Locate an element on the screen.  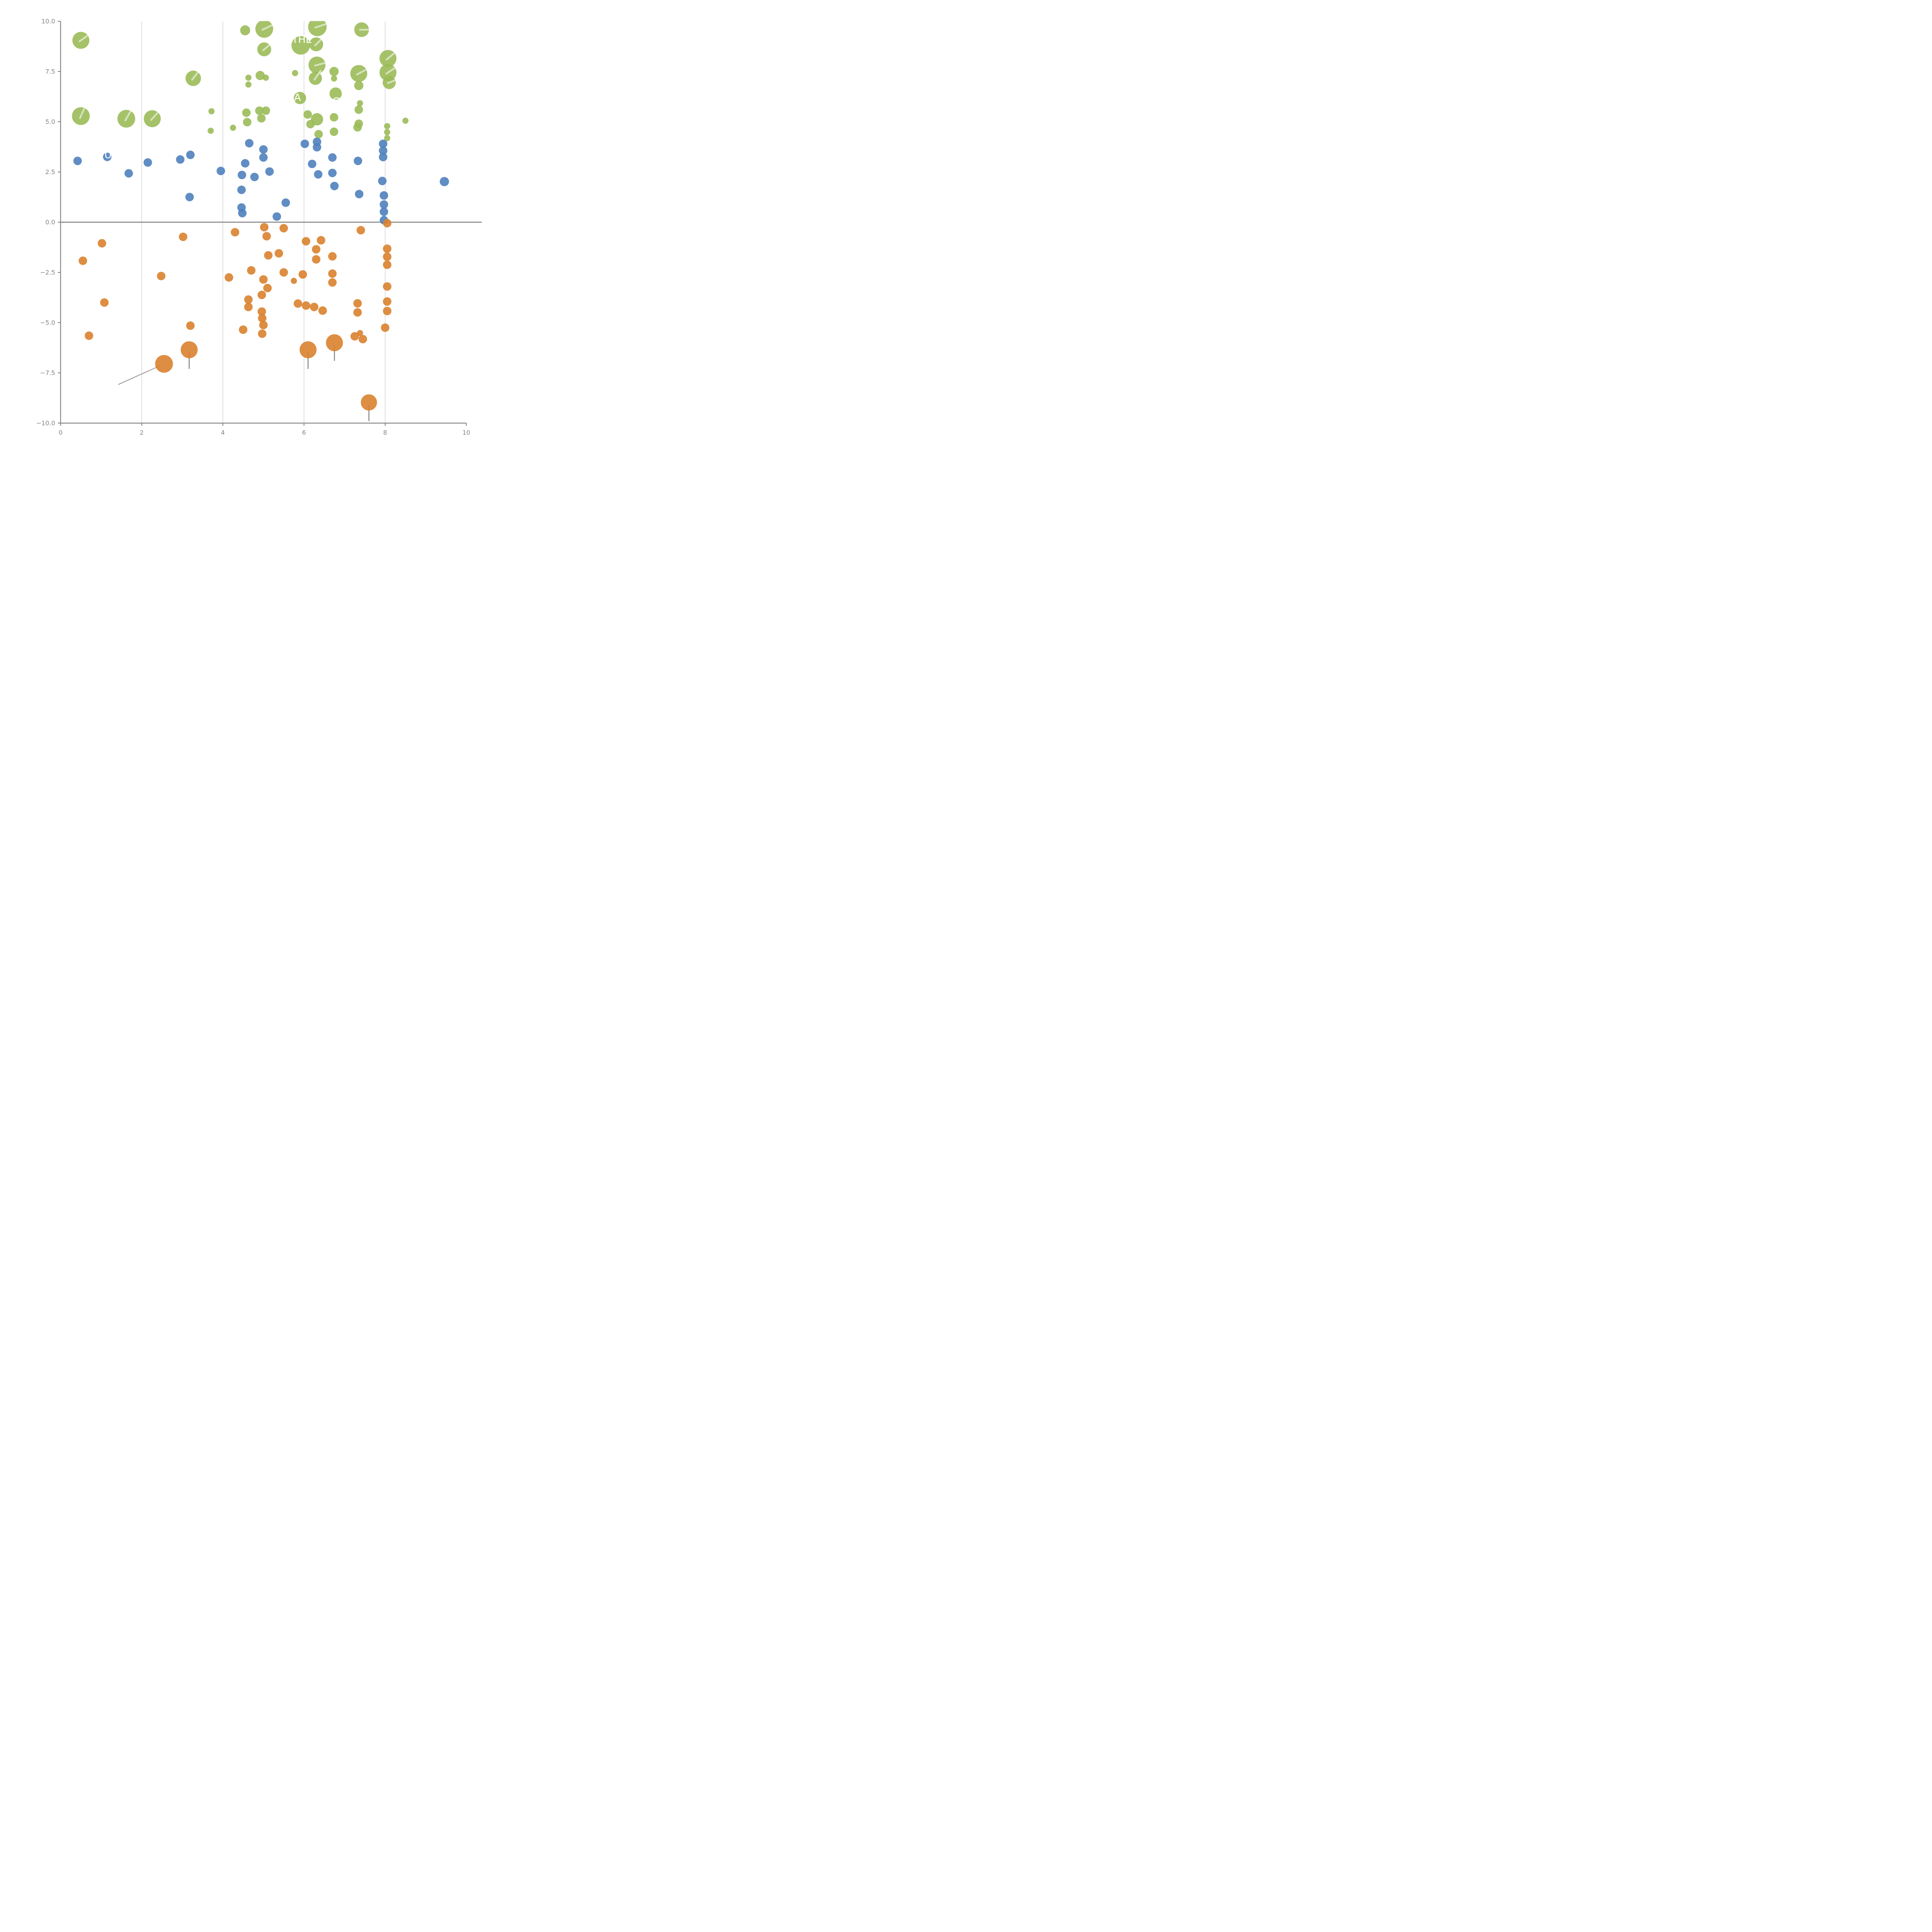
y-tick-label-7: −7.5 is located at coordinates (47, 373).